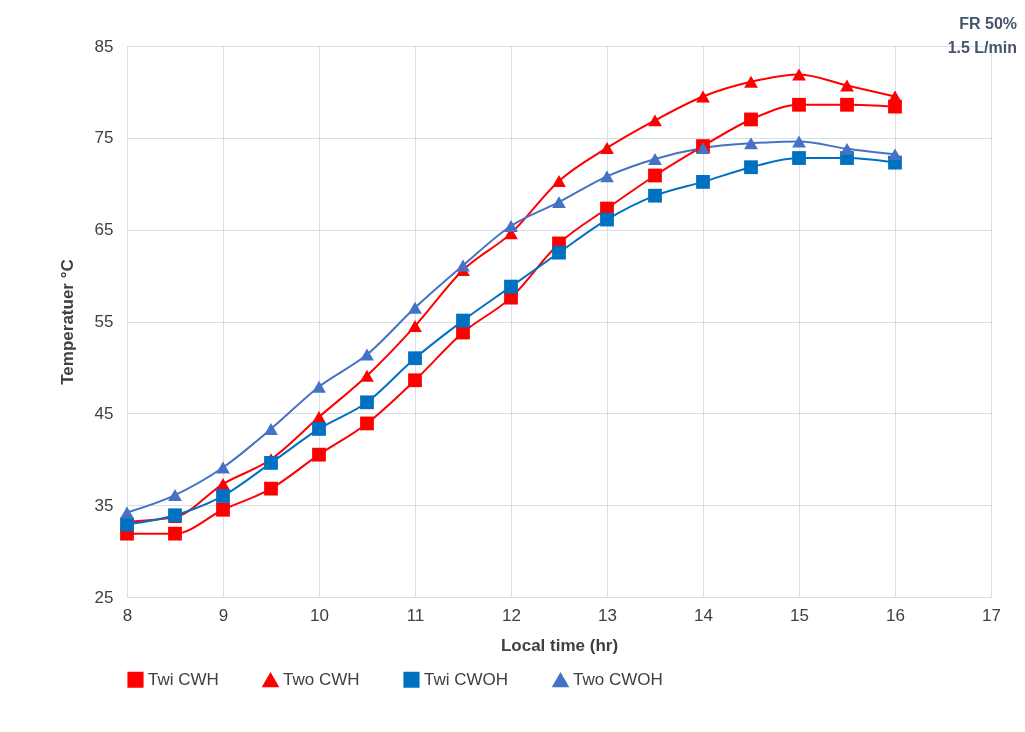  I want to click on y-tick-label: 45, so click(104, 413).